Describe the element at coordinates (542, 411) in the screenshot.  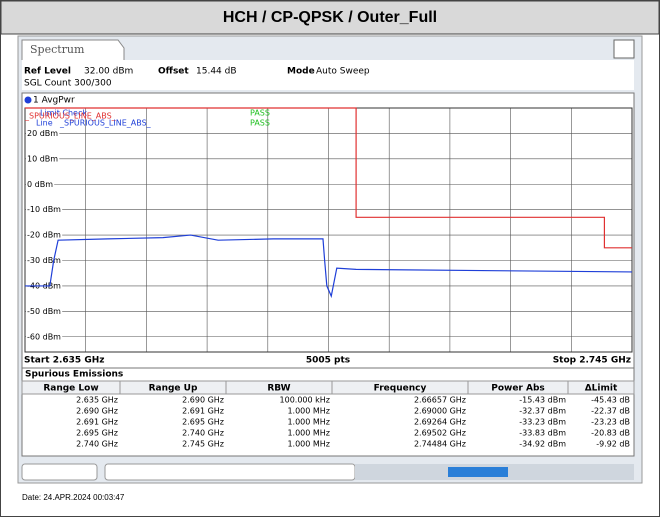
I see `table-cell: -32.37 dBm` at that location.